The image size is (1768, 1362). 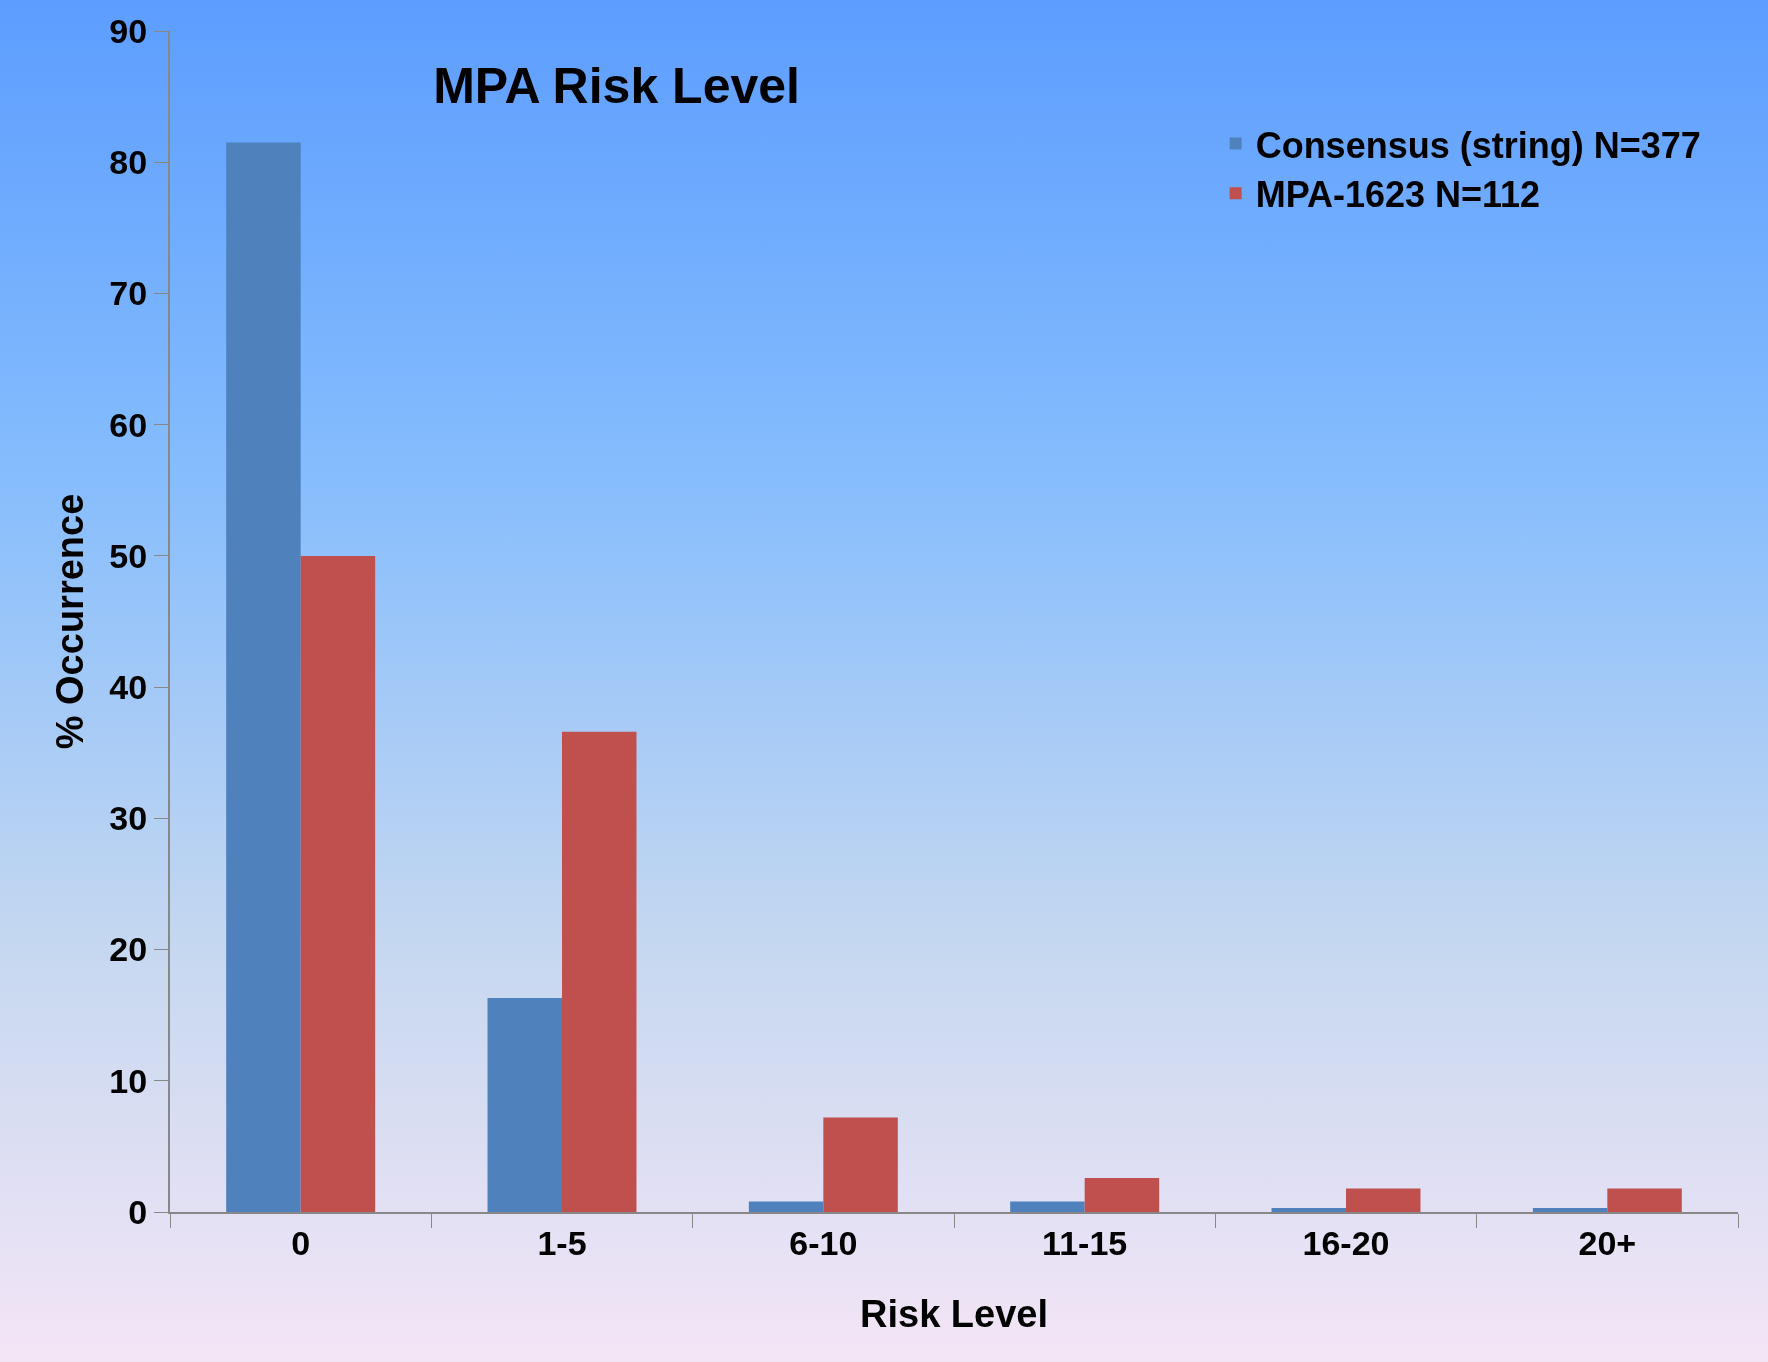 I want to click on x-tick-label: 16-20, so click(x=1346, y=1242).